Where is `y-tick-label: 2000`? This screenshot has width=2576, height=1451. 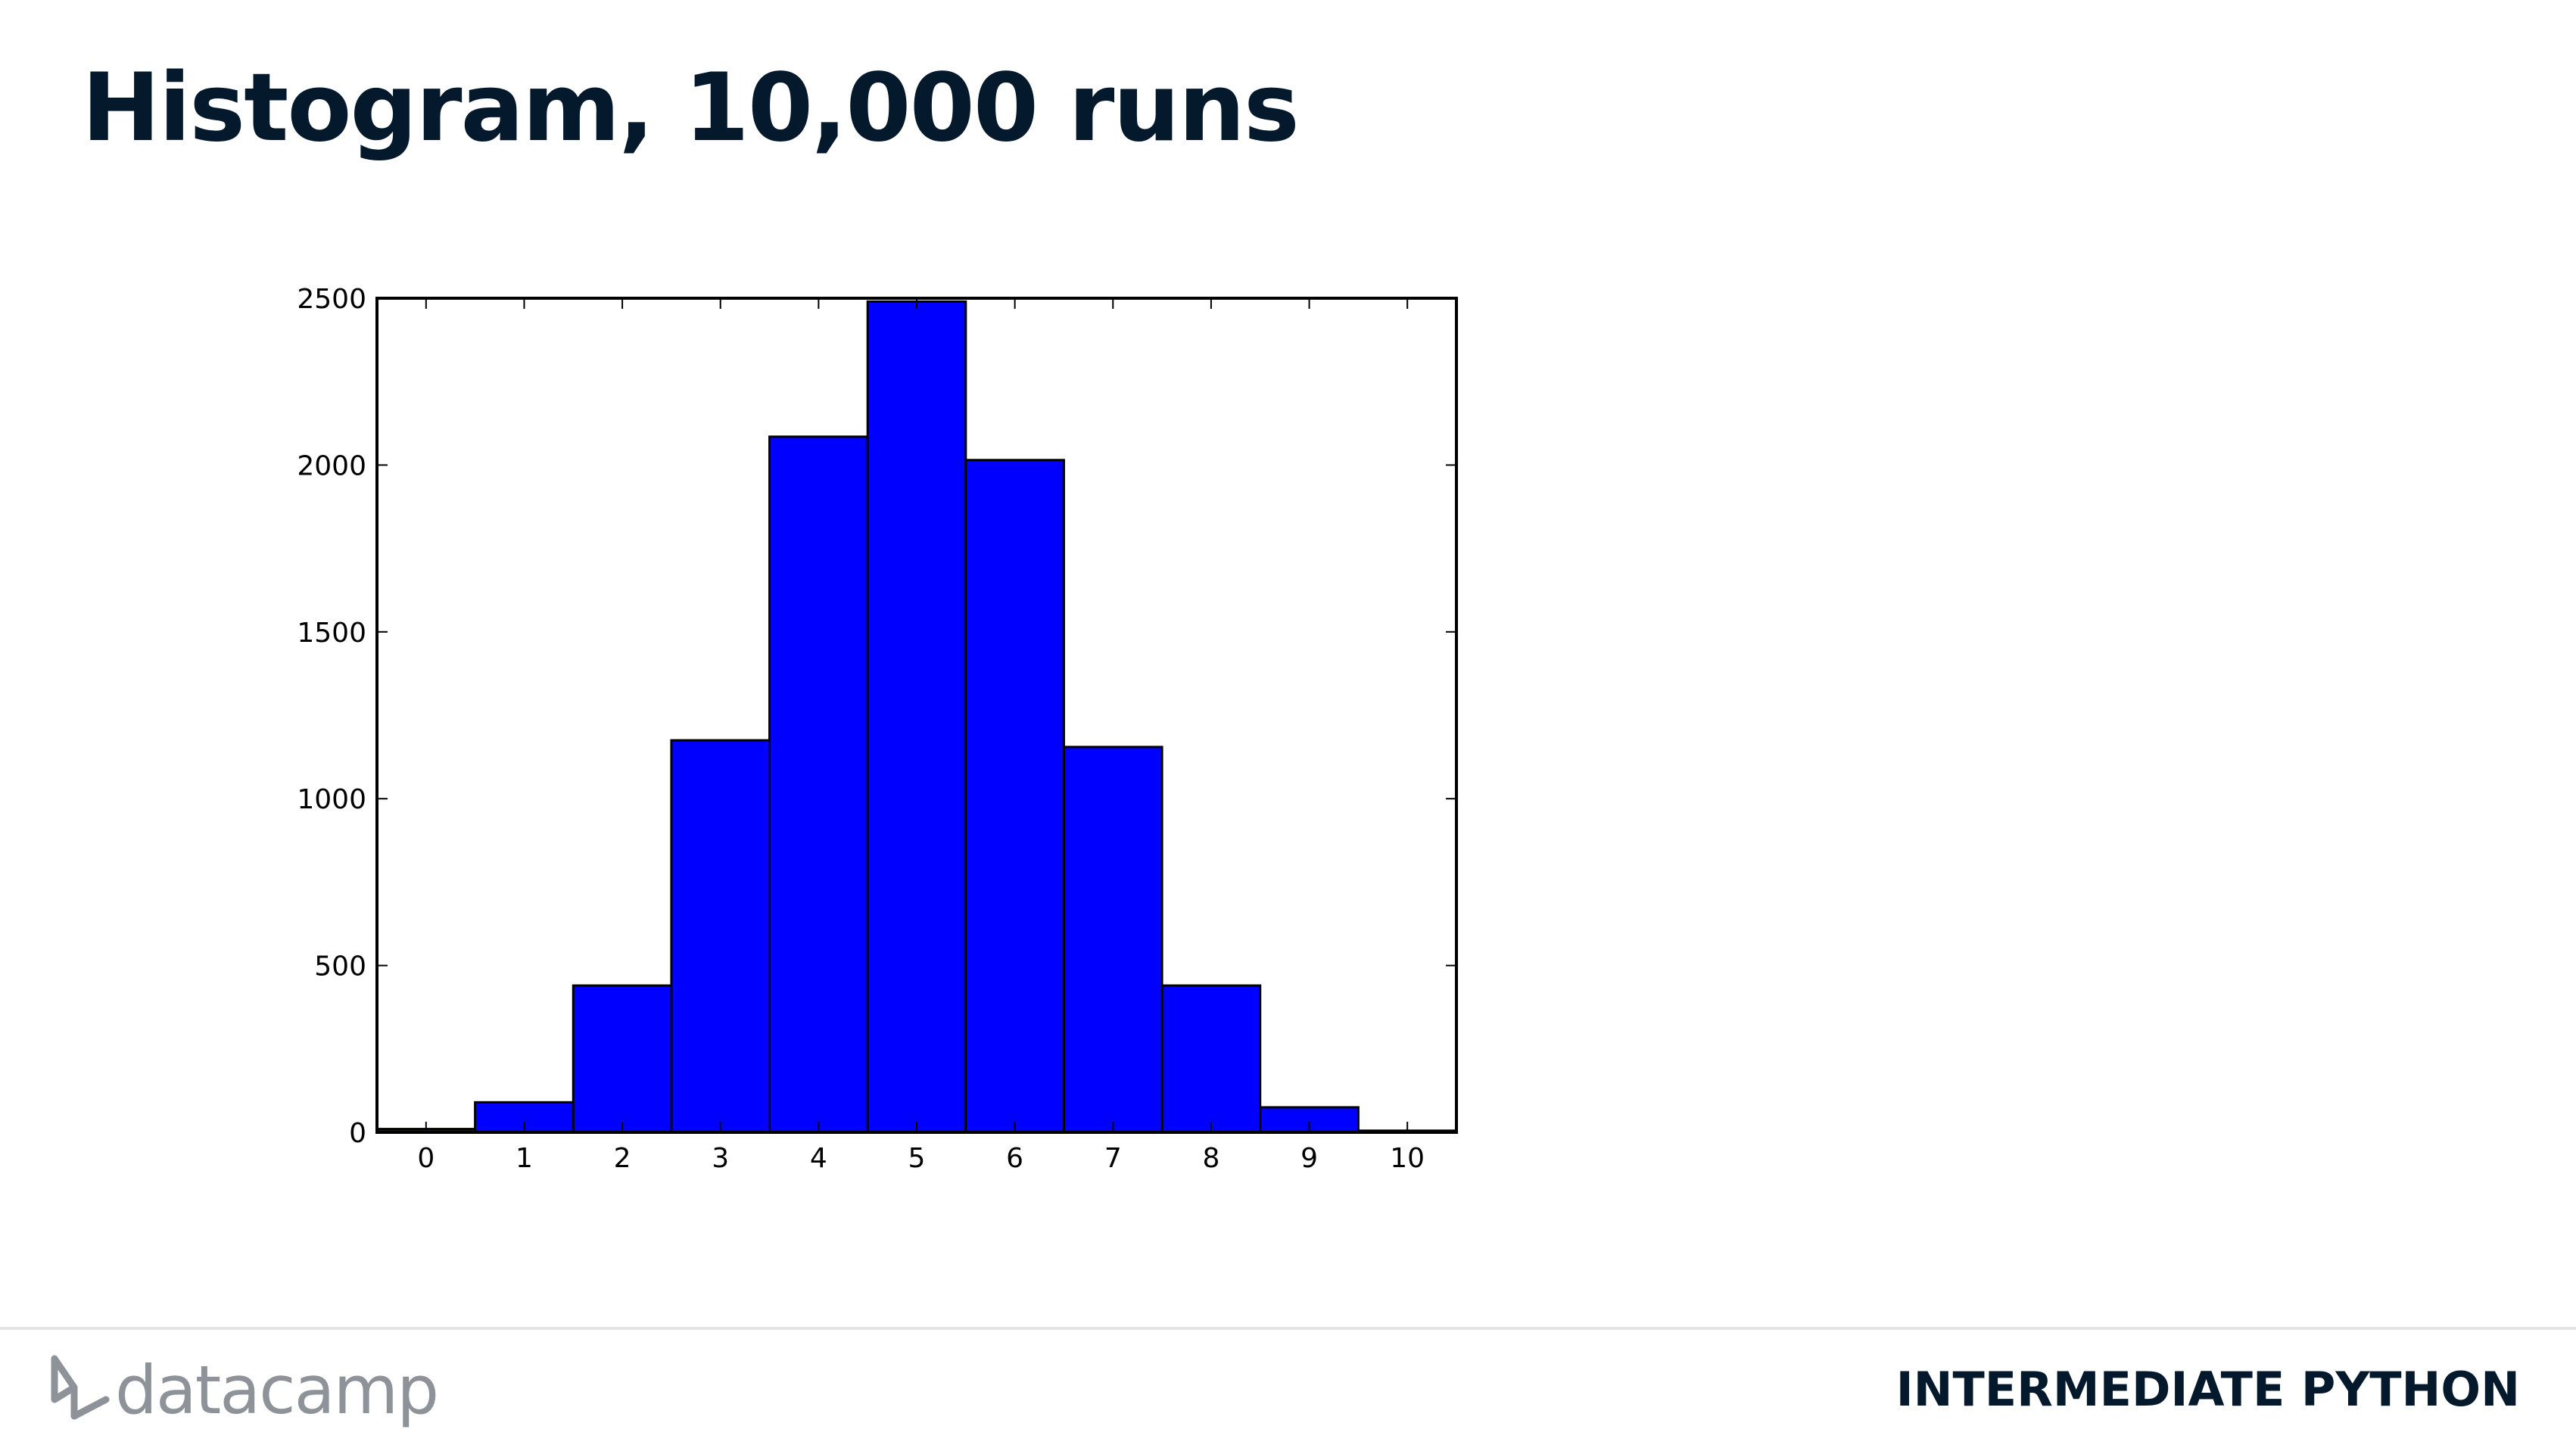
y-tick-label: 2000 is located at coordinates (331, 465).